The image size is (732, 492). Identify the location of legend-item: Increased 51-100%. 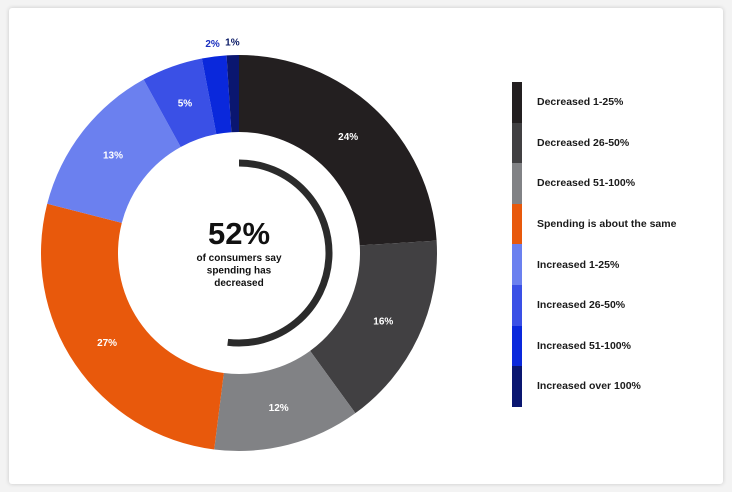
(612, 346).